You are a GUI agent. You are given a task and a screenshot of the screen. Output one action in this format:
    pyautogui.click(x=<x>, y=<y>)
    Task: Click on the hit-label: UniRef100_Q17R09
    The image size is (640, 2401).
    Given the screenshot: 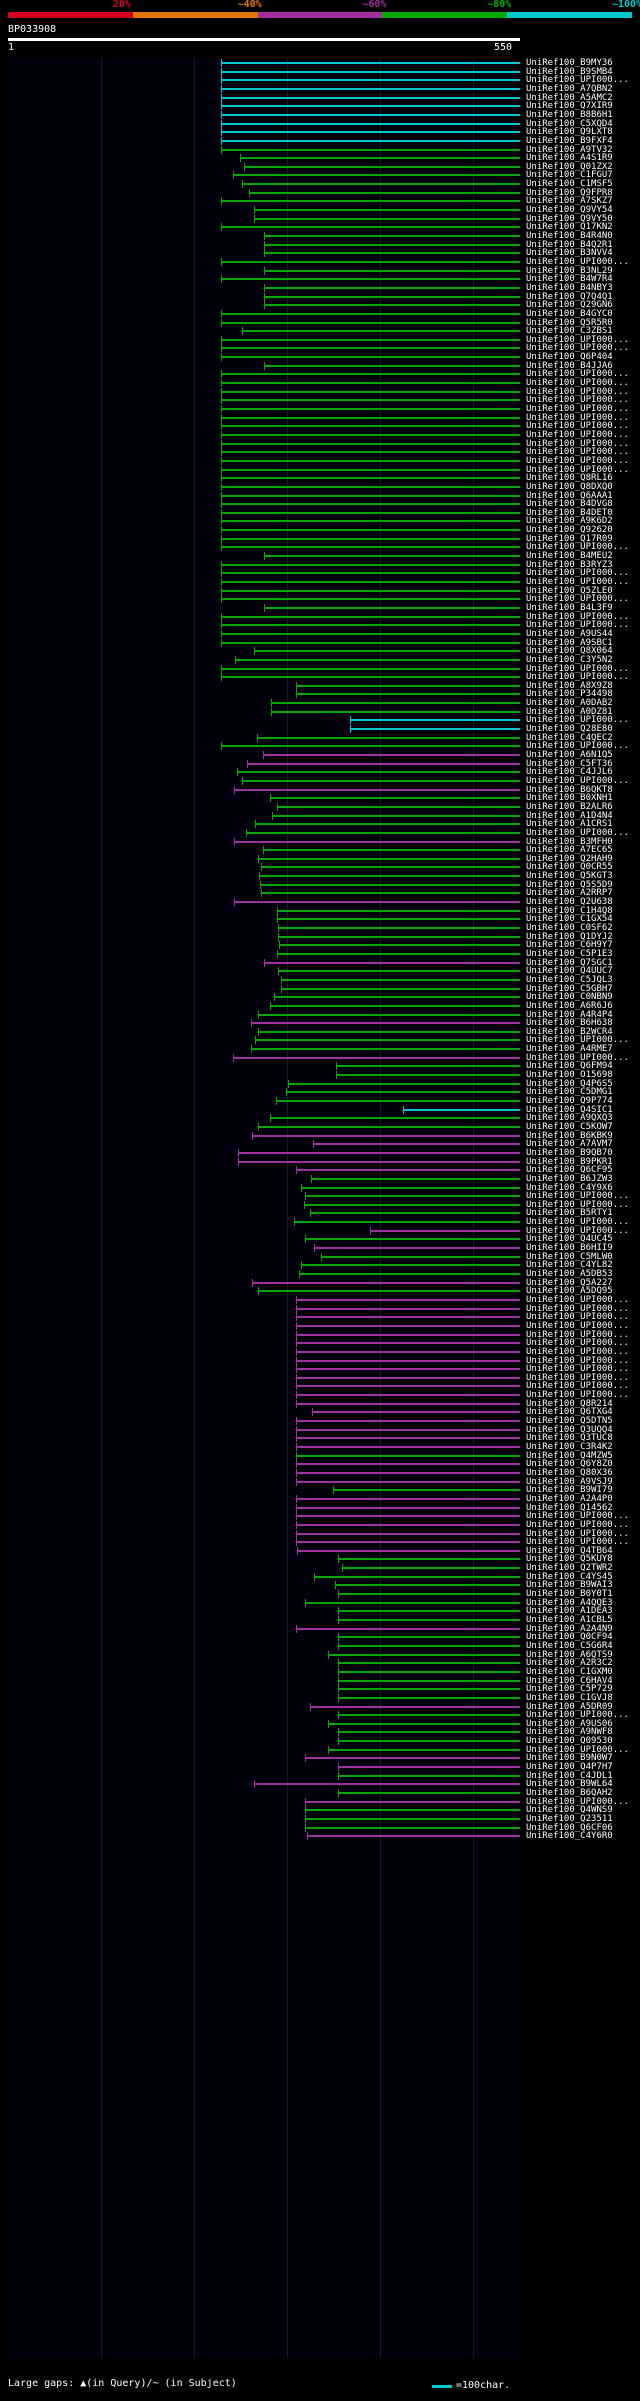 What is the action you would take?
    pyautogui.click(x=569, y=539)
    